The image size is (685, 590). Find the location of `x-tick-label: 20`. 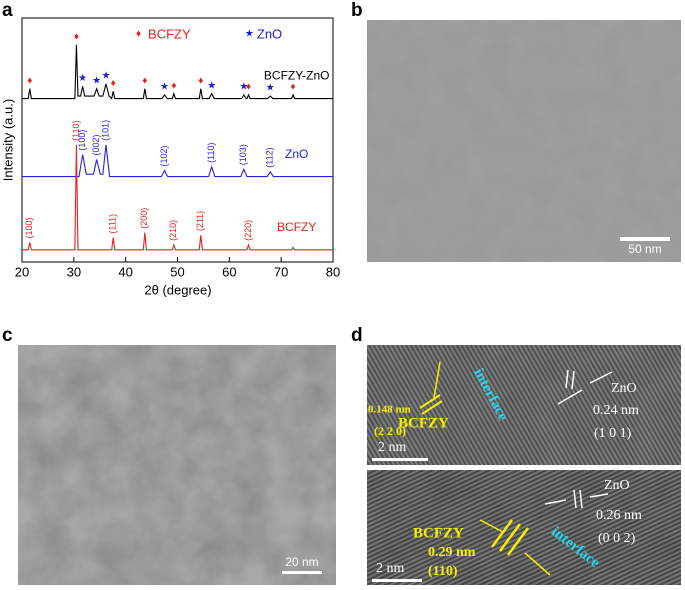

x-tick-label: 20 is located at coordinates (22, 271).